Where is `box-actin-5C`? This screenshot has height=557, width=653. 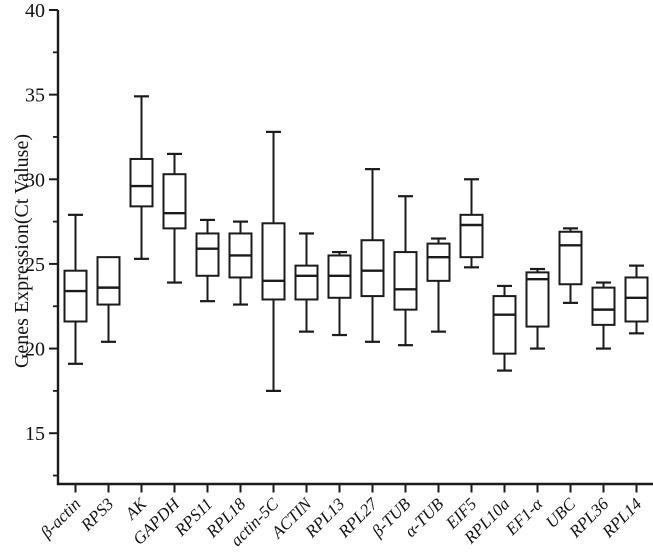 box-actin-5C is located at coordinates (273, 261).